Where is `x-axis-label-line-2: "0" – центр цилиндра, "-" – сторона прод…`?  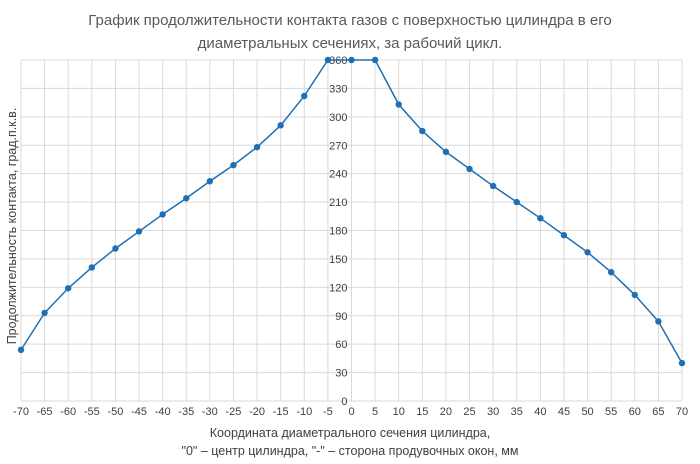 x-axis-label-line-2: "0" – центр цилиндра, "-" – сторона прод… is located at coordinates (350, 451).